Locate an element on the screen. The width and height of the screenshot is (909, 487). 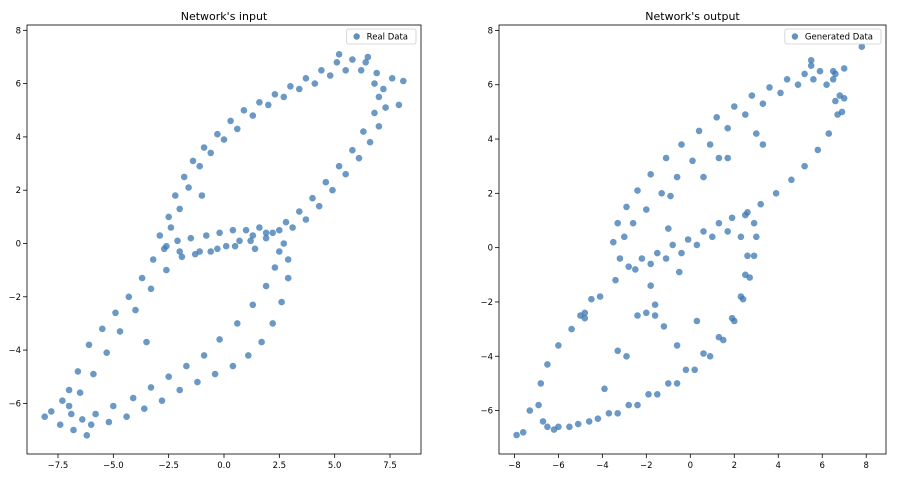
x-axis: −8 −6 −4 −2 0 2 4 6 8 is located at coordinates (688, 462).